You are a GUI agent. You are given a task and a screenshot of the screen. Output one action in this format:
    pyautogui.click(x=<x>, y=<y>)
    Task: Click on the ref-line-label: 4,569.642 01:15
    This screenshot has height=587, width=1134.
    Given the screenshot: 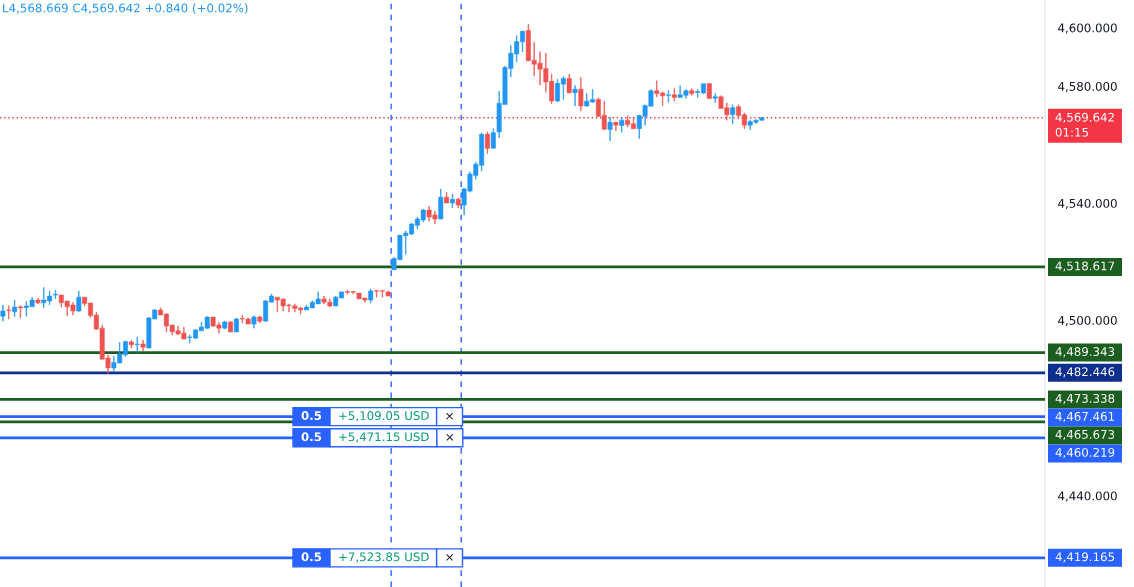 What is the action you would take?
    pyautogui.click(x=1084, y=124)
    